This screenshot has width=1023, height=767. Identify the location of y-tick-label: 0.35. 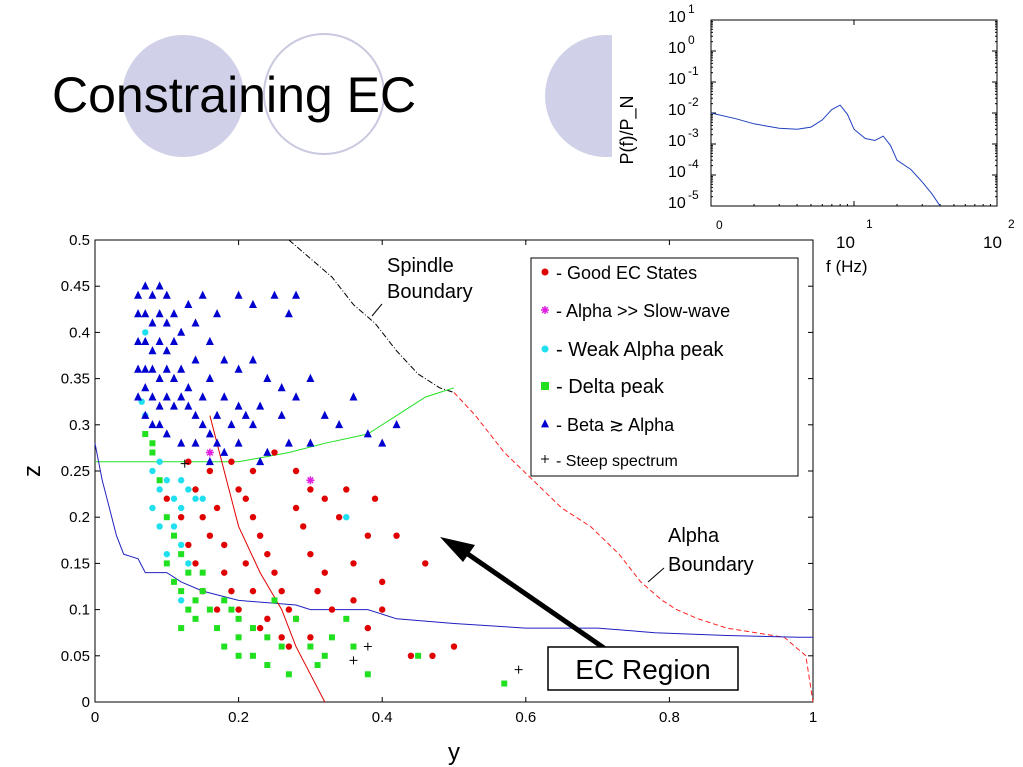
(75, 379).